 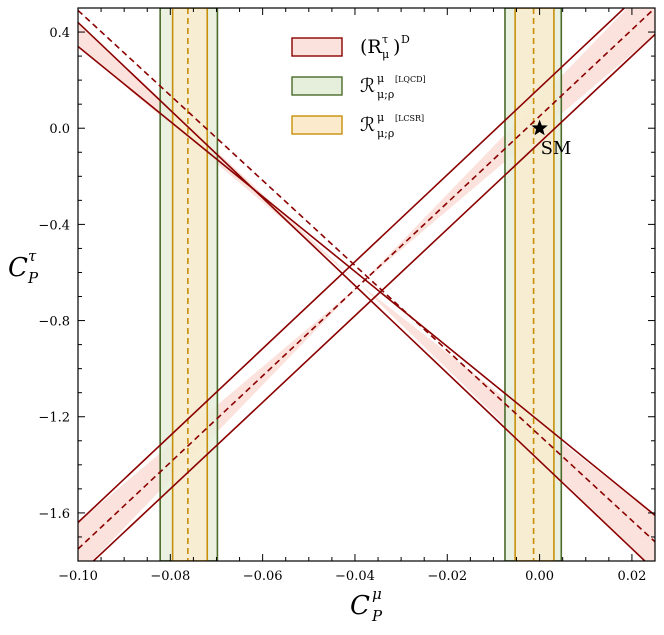 What do you see at coordinates (54, 514) in the screenshot?
I see `y-tick-label: −1.6` at bounding box center [54, 514].